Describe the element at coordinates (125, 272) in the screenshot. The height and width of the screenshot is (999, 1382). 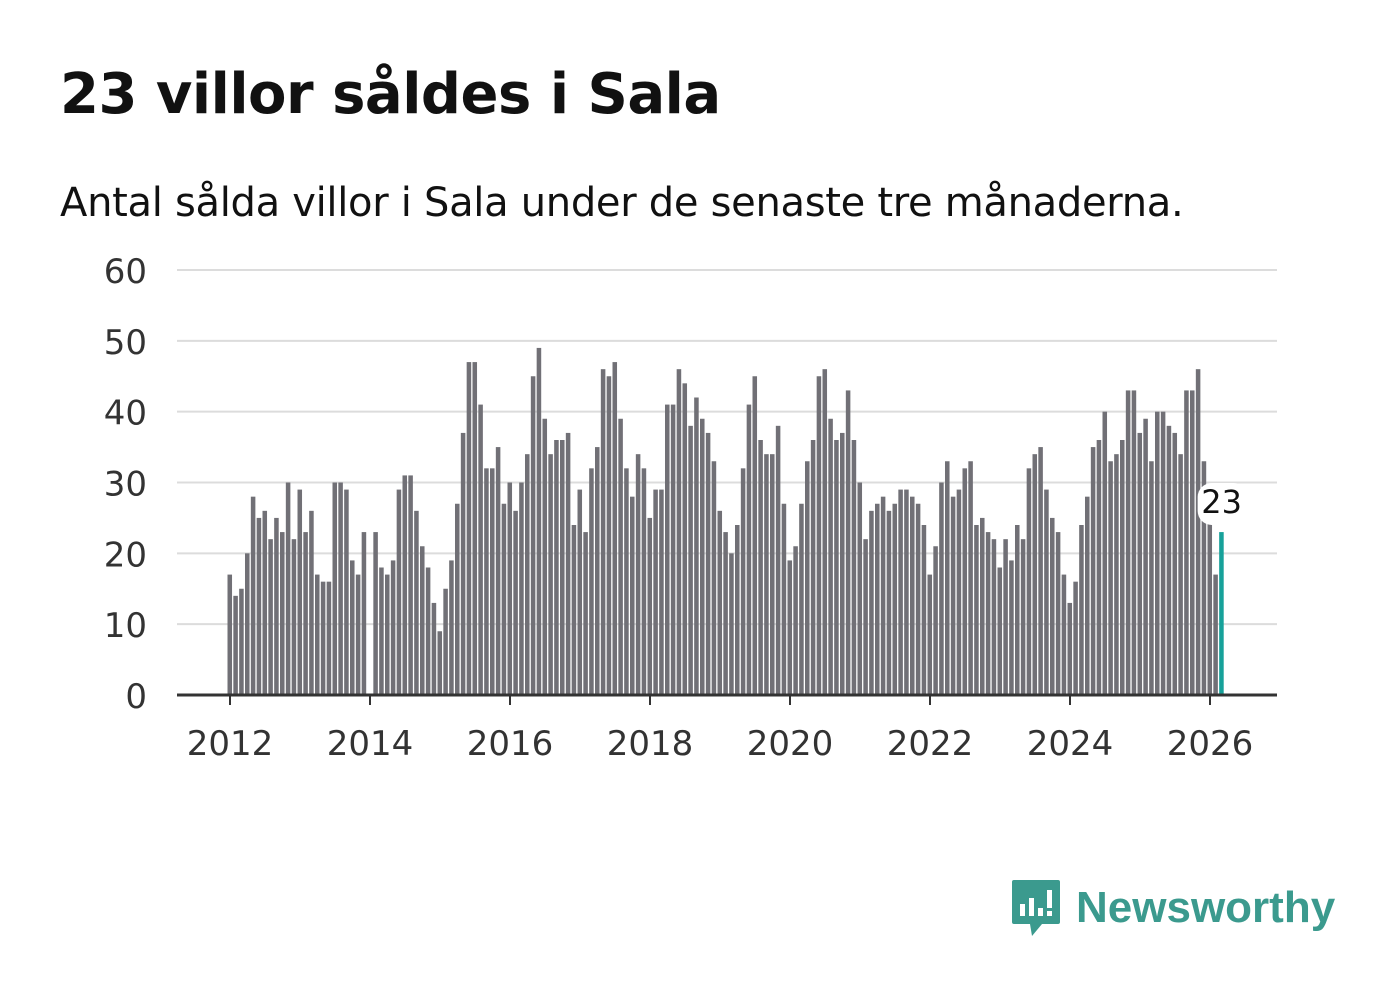
I see `y-tick-label: 60` at that location.